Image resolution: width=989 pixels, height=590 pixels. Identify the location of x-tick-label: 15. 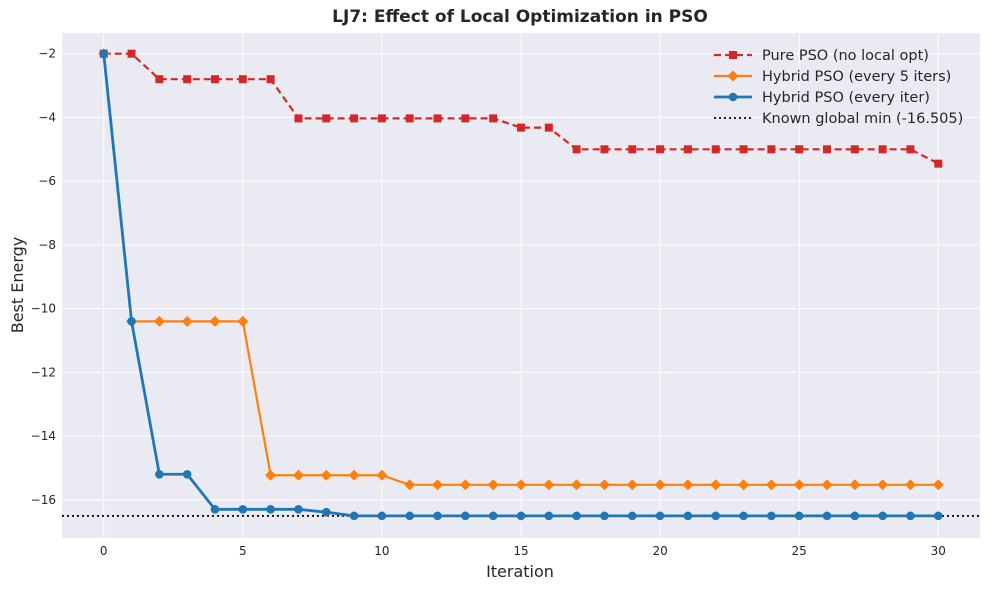
(520, 551).